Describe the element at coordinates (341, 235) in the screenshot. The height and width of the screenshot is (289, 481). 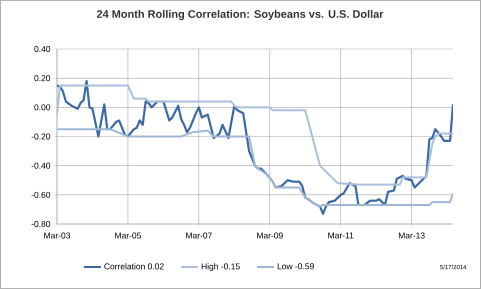
I see `x-tick-label: Mar-11` at that location.